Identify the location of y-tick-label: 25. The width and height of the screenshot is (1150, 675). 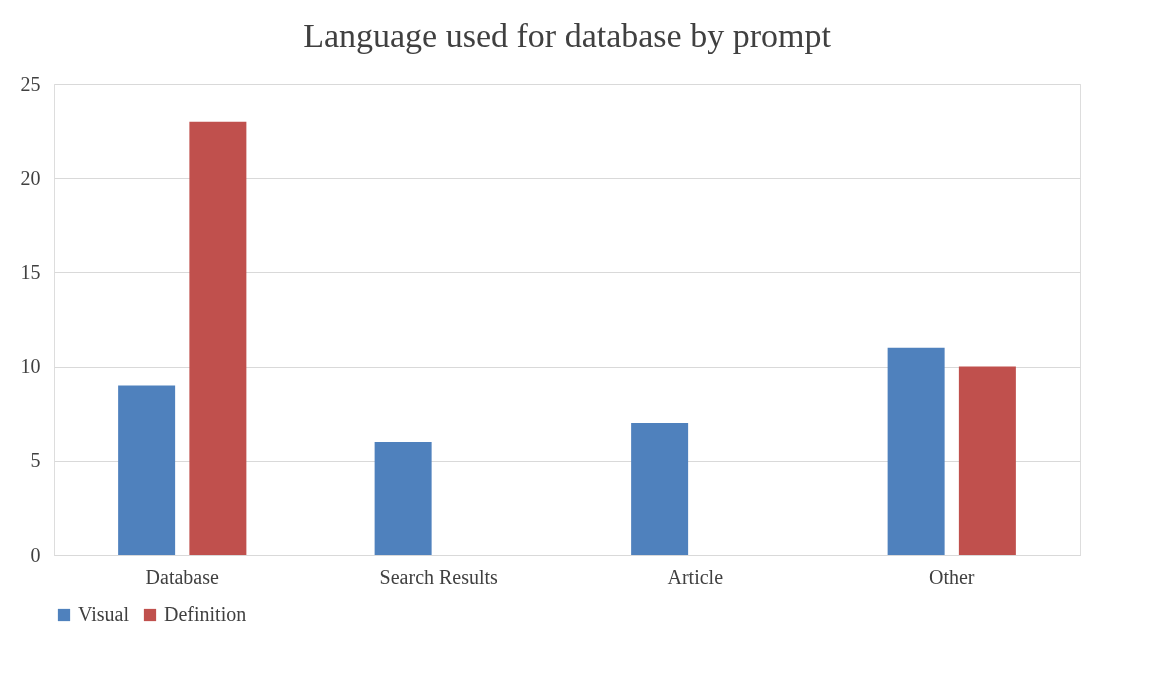
(30, 83).